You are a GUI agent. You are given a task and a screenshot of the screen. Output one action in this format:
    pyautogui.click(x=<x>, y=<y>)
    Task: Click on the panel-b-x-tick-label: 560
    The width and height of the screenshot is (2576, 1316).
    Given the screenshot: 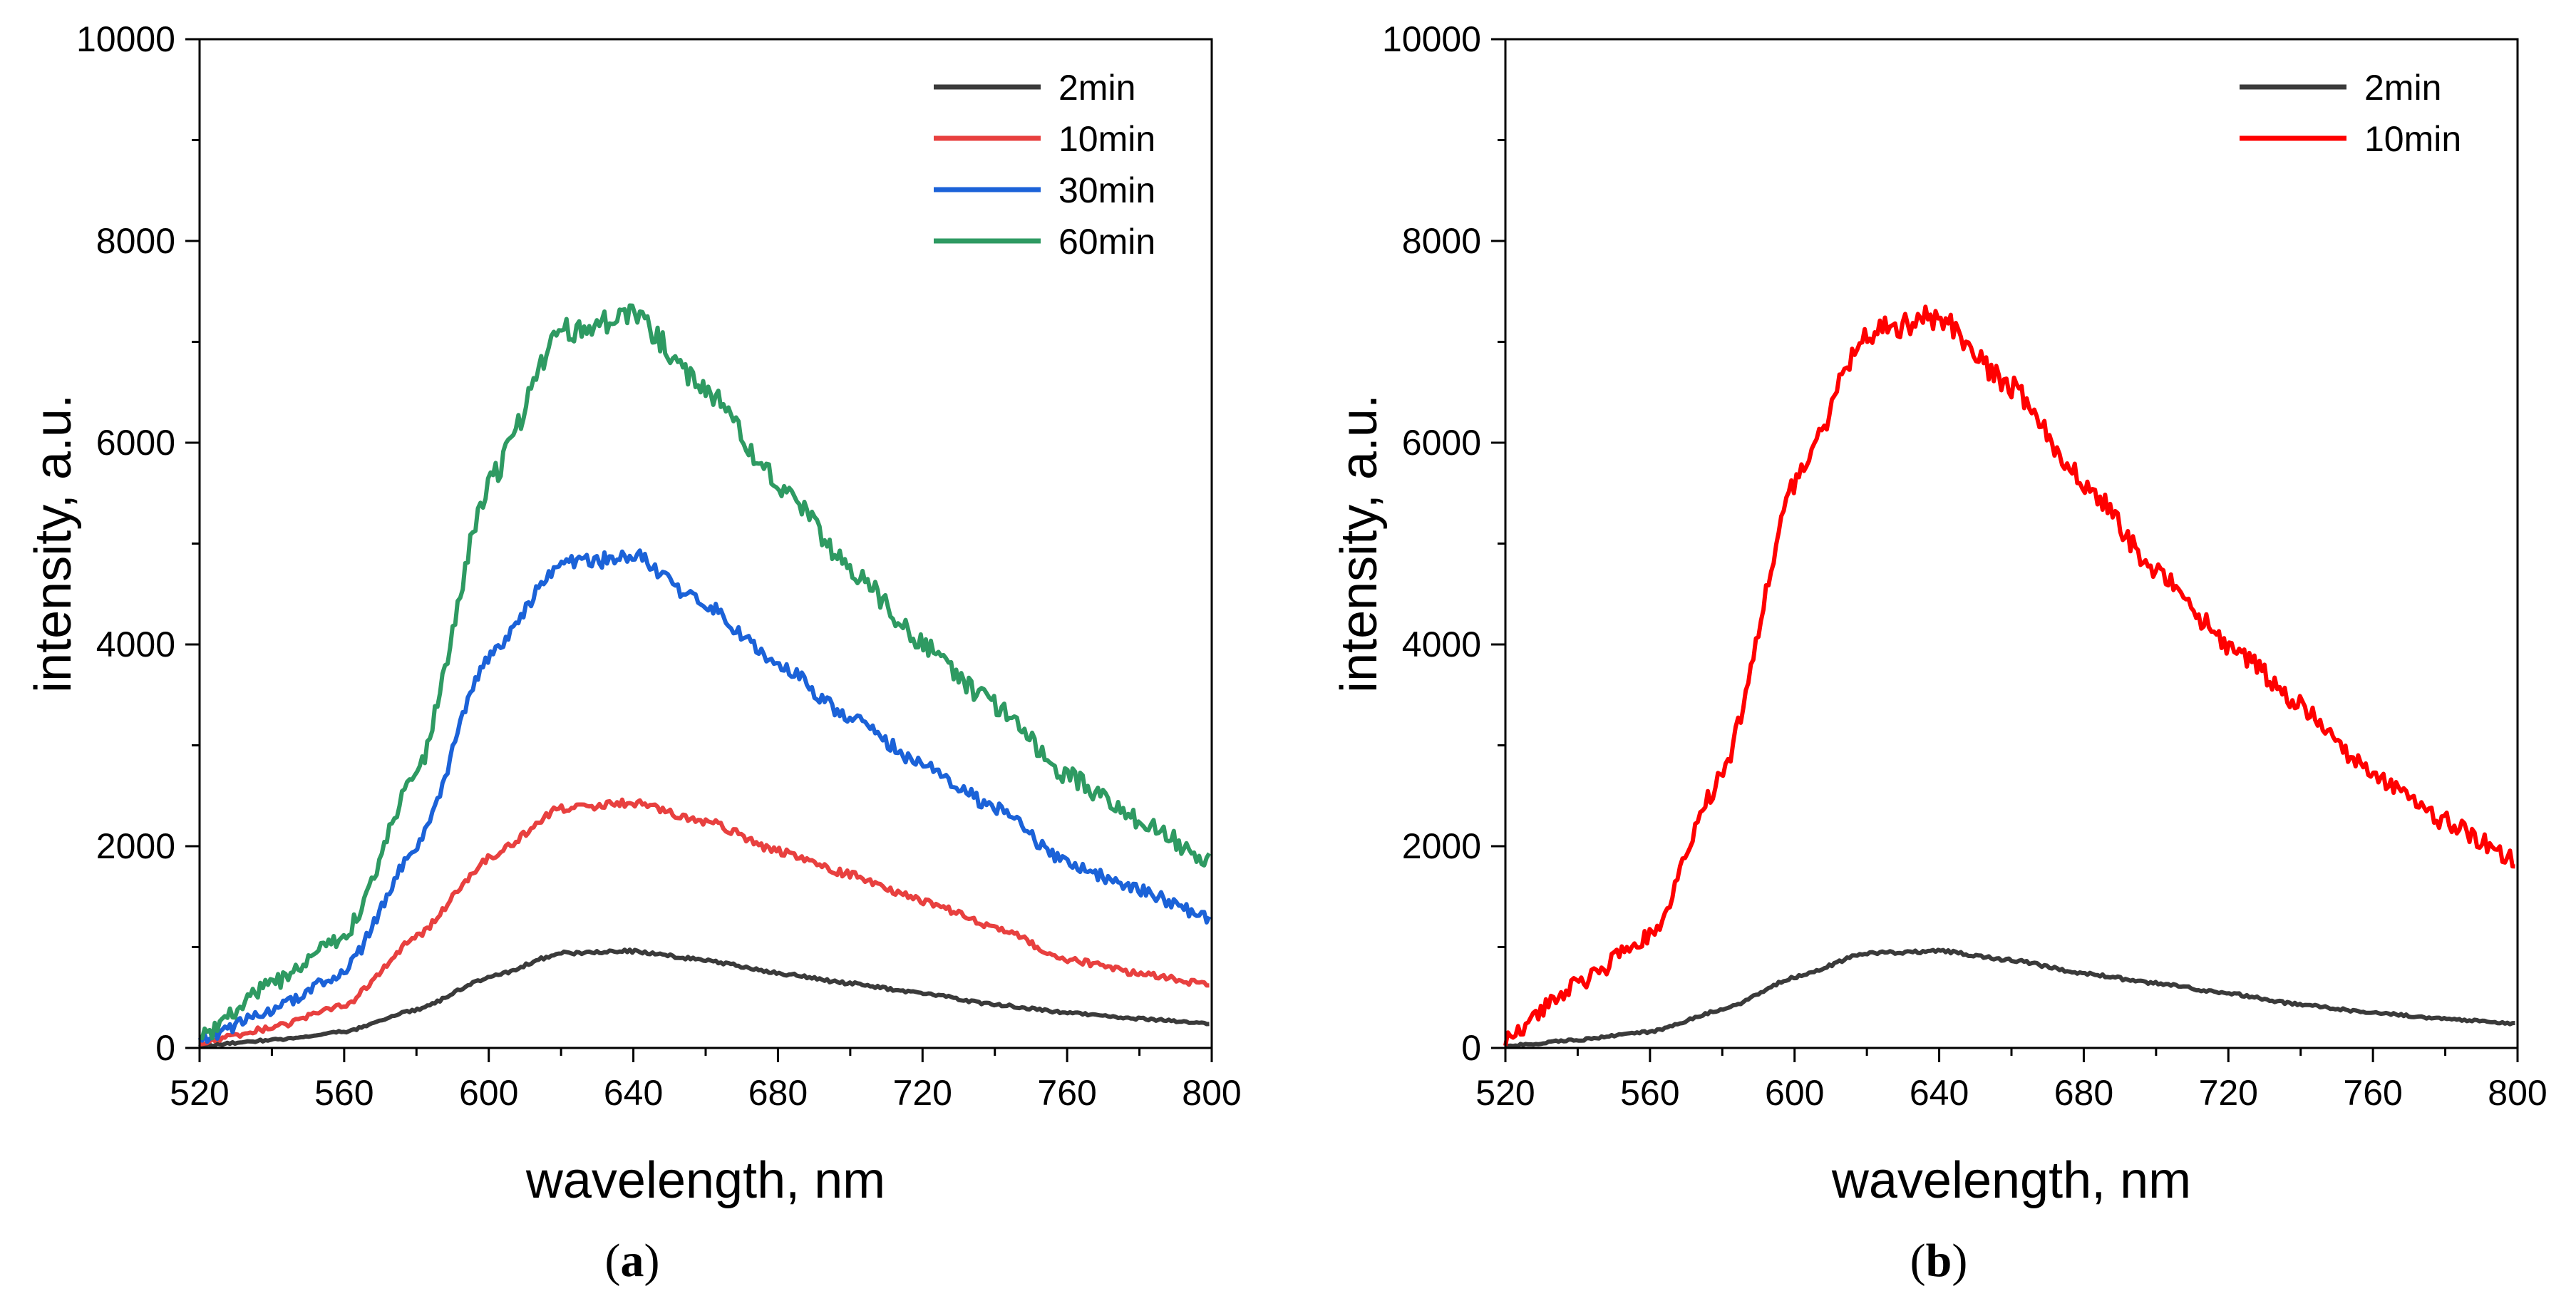 What is the action you would take?
    pyautogui.click(x=1649, y=1093)
    